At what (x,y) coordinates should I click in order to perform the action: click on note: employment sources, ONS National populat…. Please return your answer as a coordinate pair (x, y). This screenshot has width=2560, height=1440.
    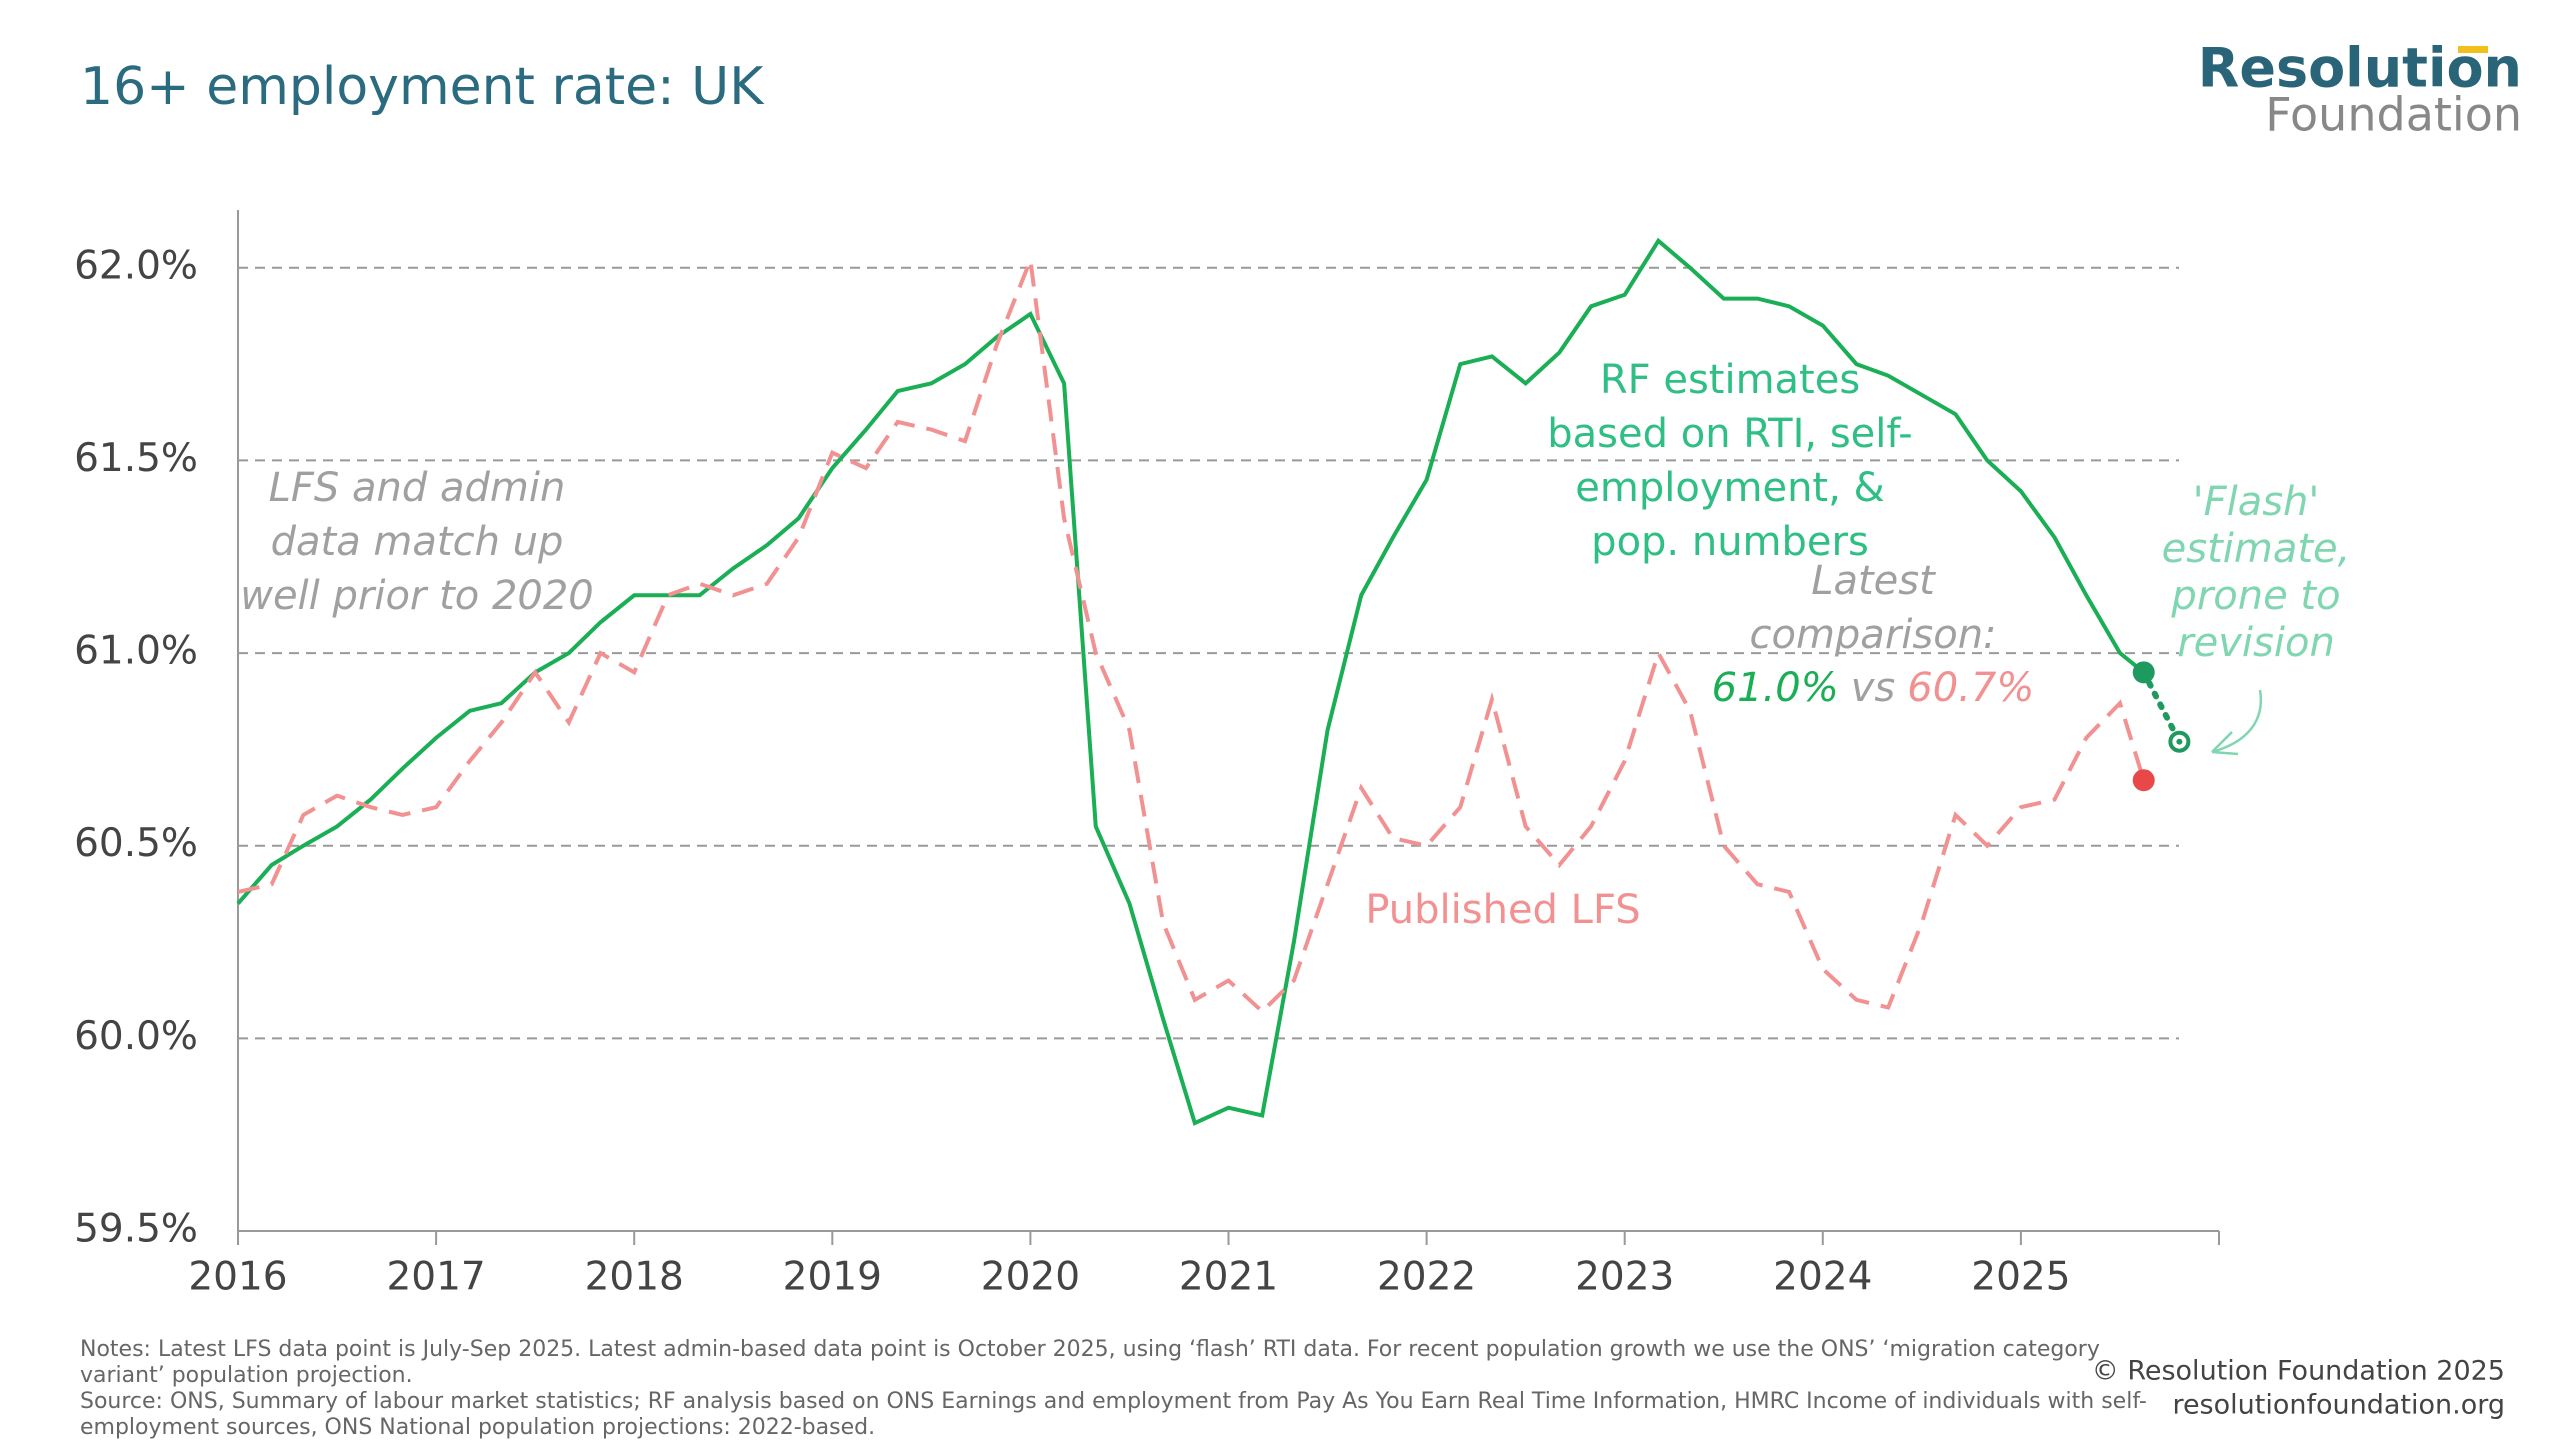
    Looking at the image, I should click on (477, 1427).